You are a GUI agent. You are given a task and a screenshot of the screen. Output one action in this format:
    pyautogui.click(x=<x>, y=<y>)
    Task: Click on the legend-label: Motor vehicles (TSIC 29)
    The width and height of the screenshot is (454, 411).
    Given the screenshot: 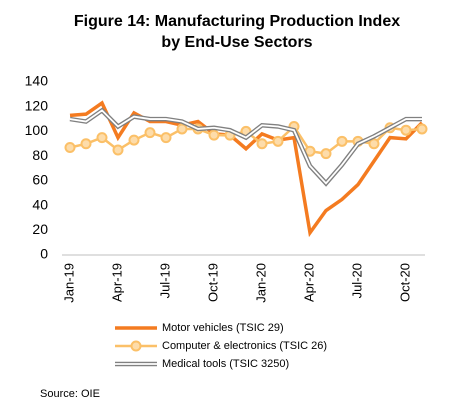 What is the action you would take?
    pyautogui.click(x=223, y=328)
    